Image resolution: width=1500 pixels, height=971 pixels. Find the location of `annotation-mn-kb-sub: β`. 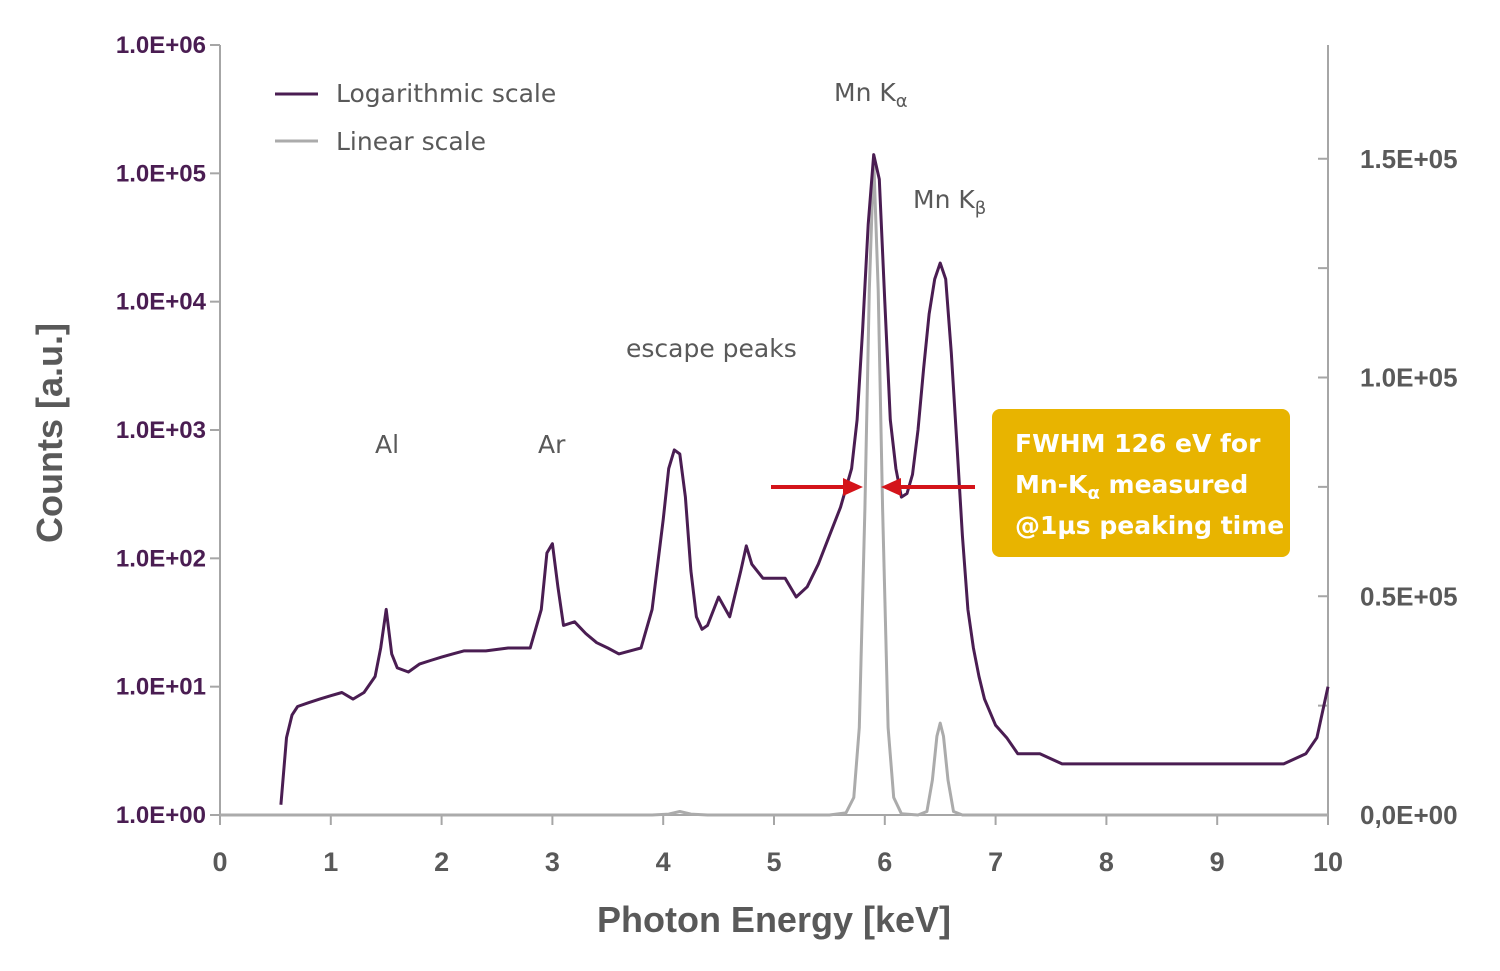

annotation-mn-kb-sub: β is located at coordinates (981, 208).